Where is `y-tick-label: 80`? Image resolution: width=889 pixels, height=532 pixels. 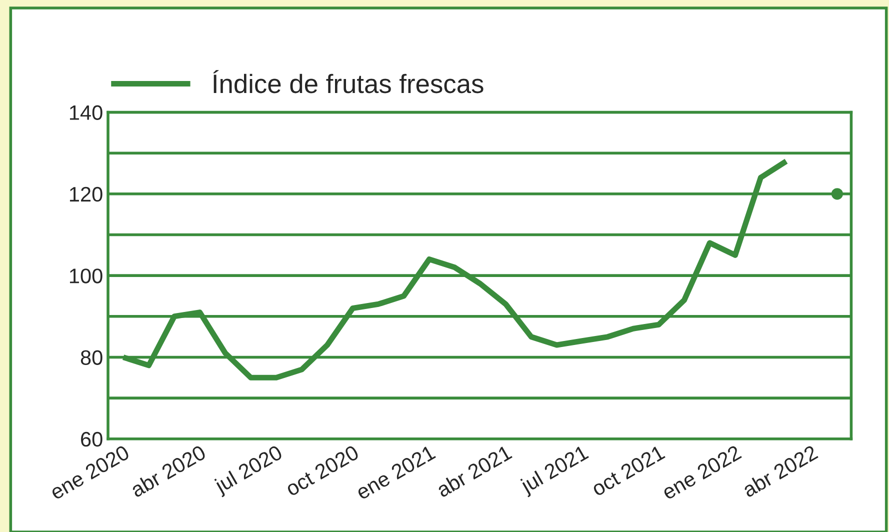 y-tick-label: 80 is located at coordinates (91, 357).